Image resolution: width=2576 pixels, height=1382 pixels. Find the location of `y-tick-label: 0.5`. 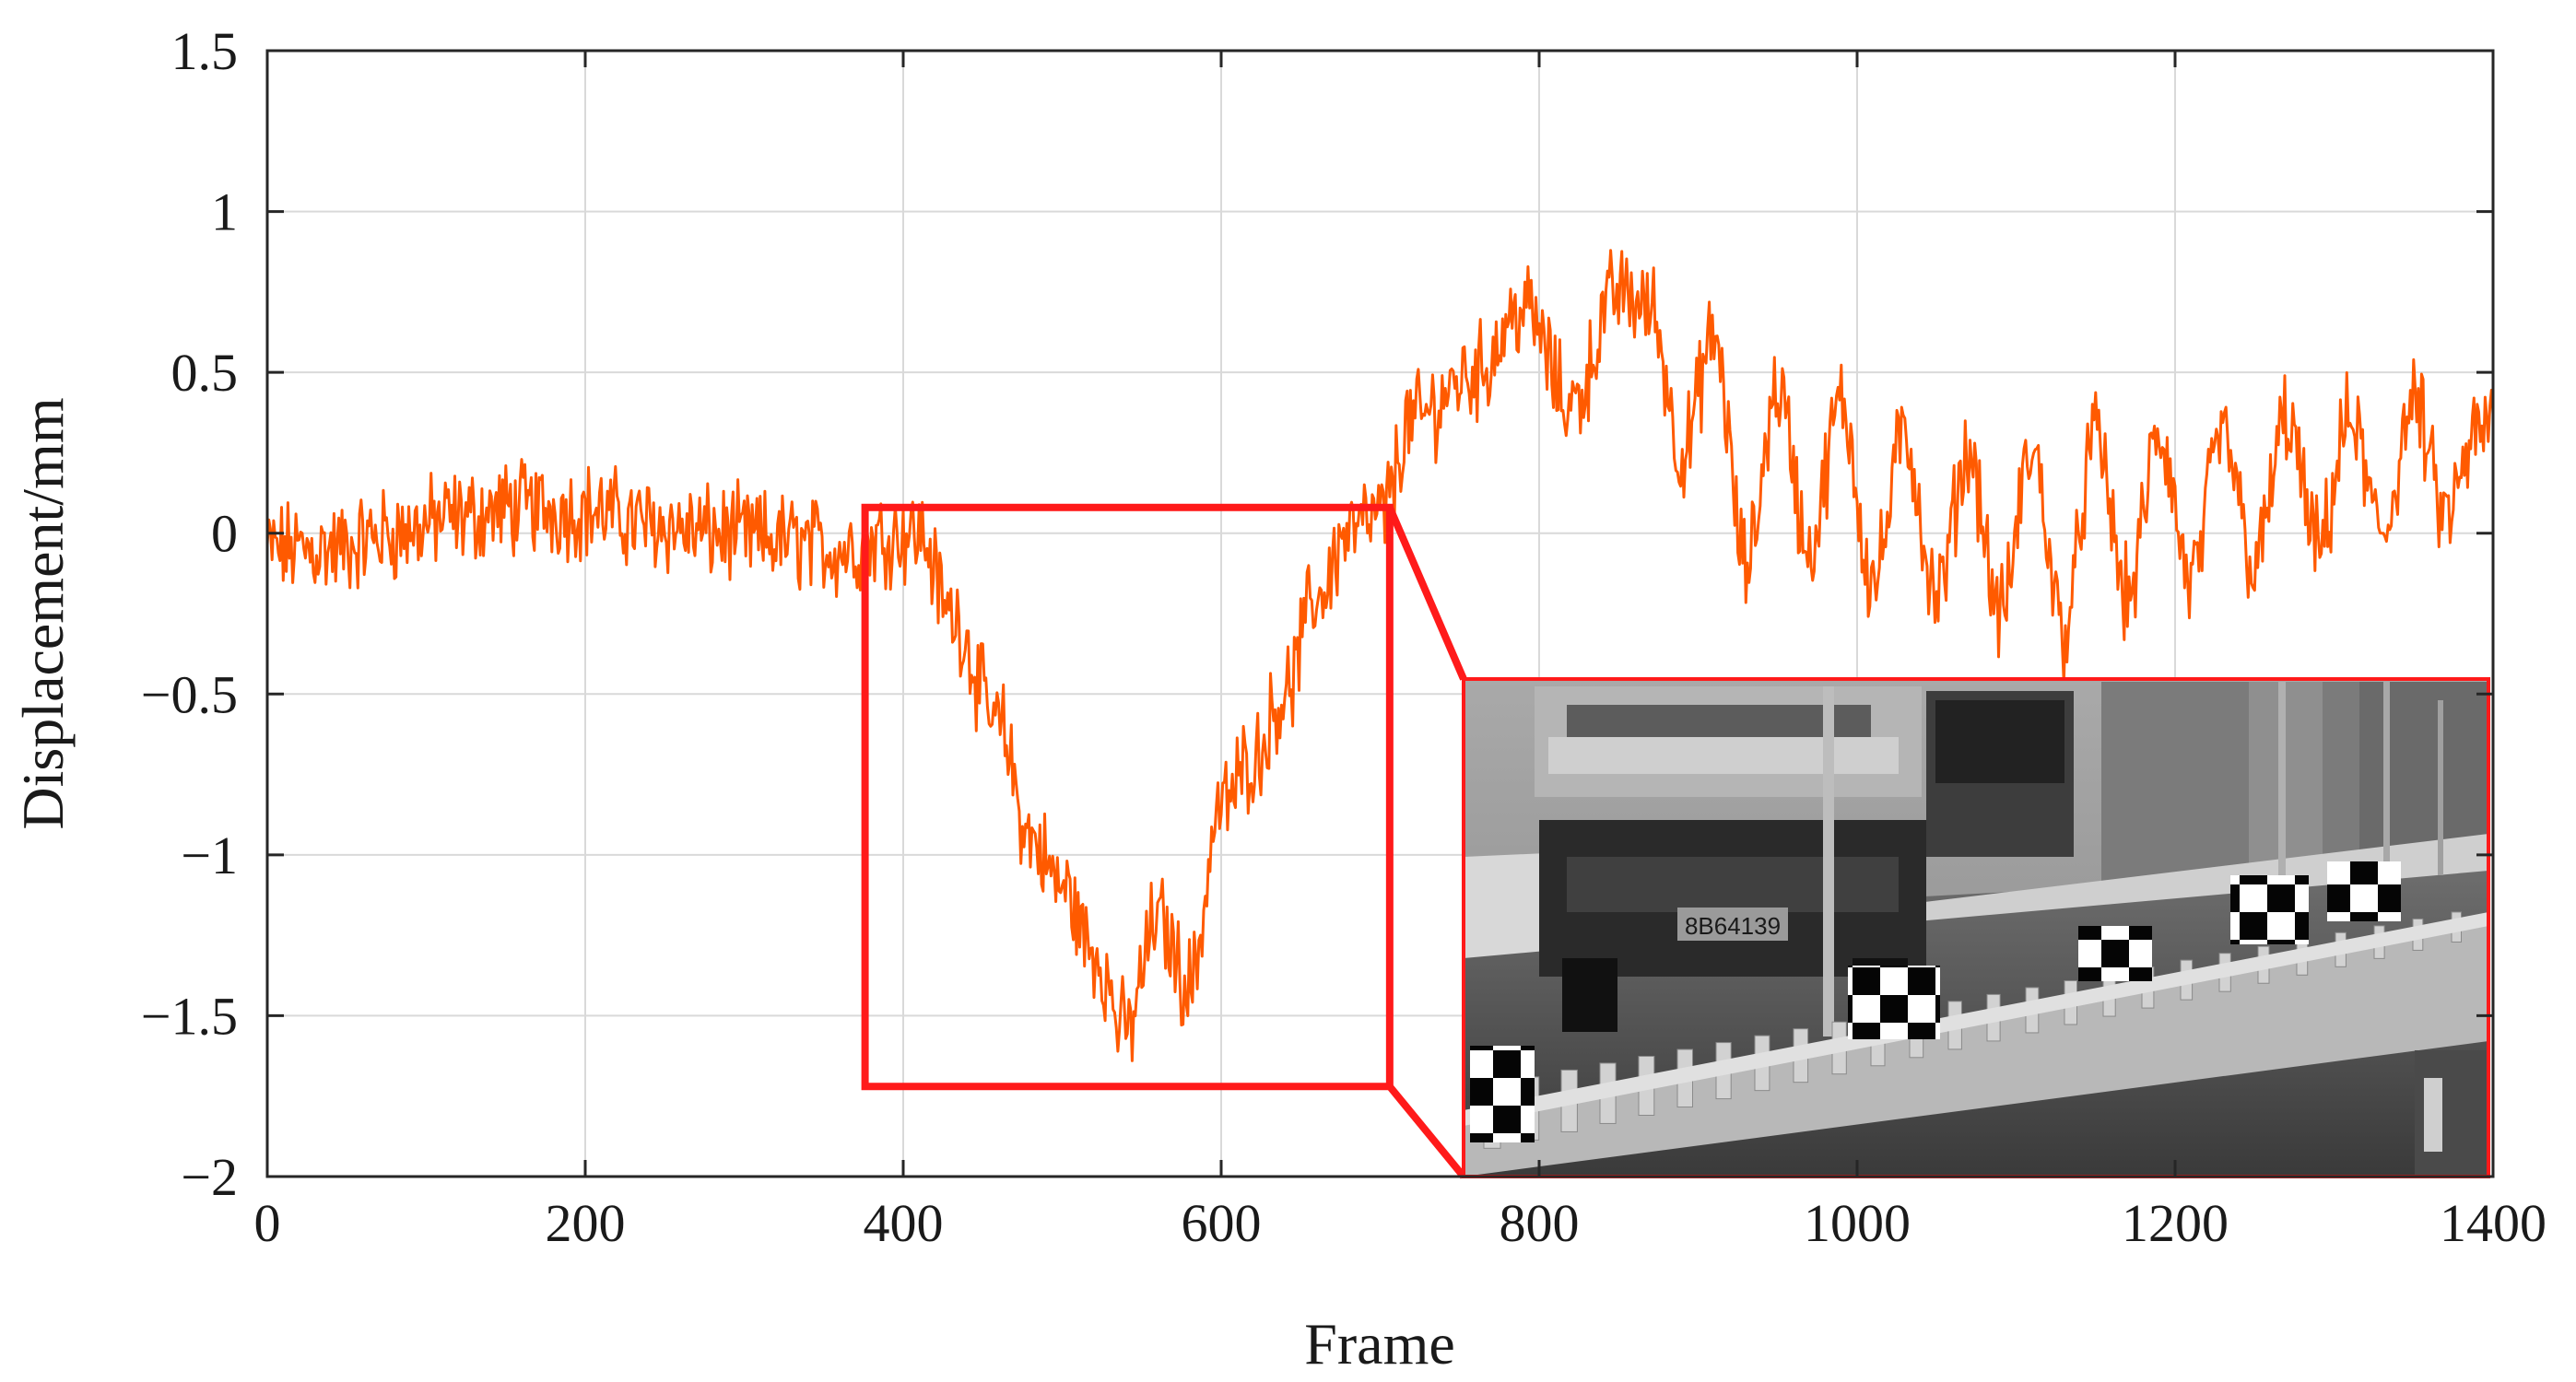

y-tick-label: 0.5 is located at coordinates (205, 373).